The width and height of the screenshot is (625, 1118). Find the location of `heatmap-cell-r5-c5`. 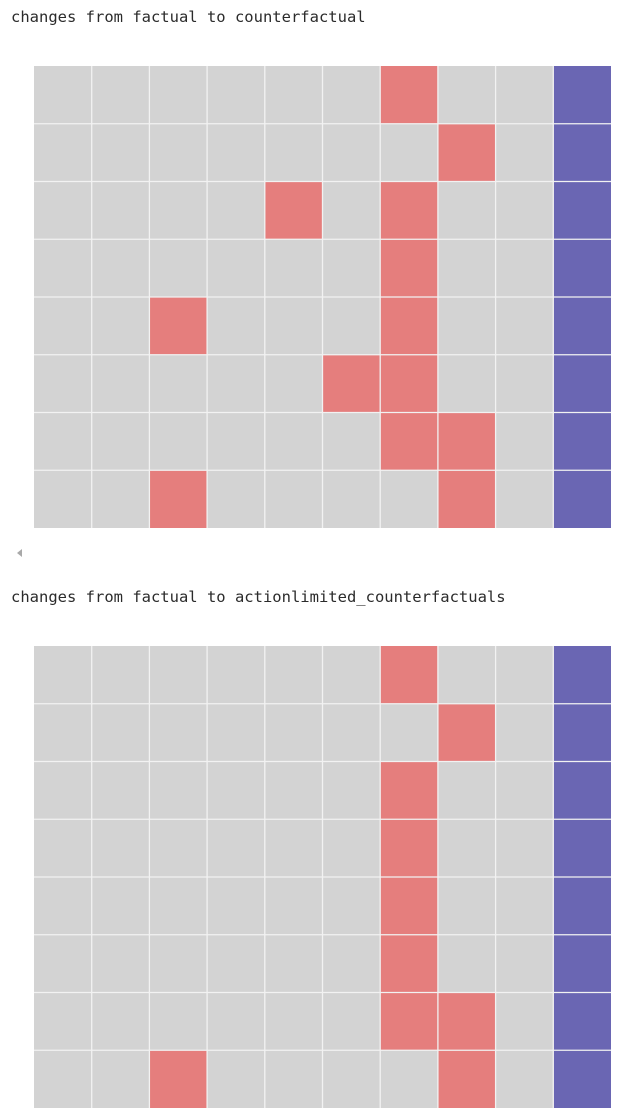

heatmap-cell-r5-c5 is located at coordinates (351, 383).